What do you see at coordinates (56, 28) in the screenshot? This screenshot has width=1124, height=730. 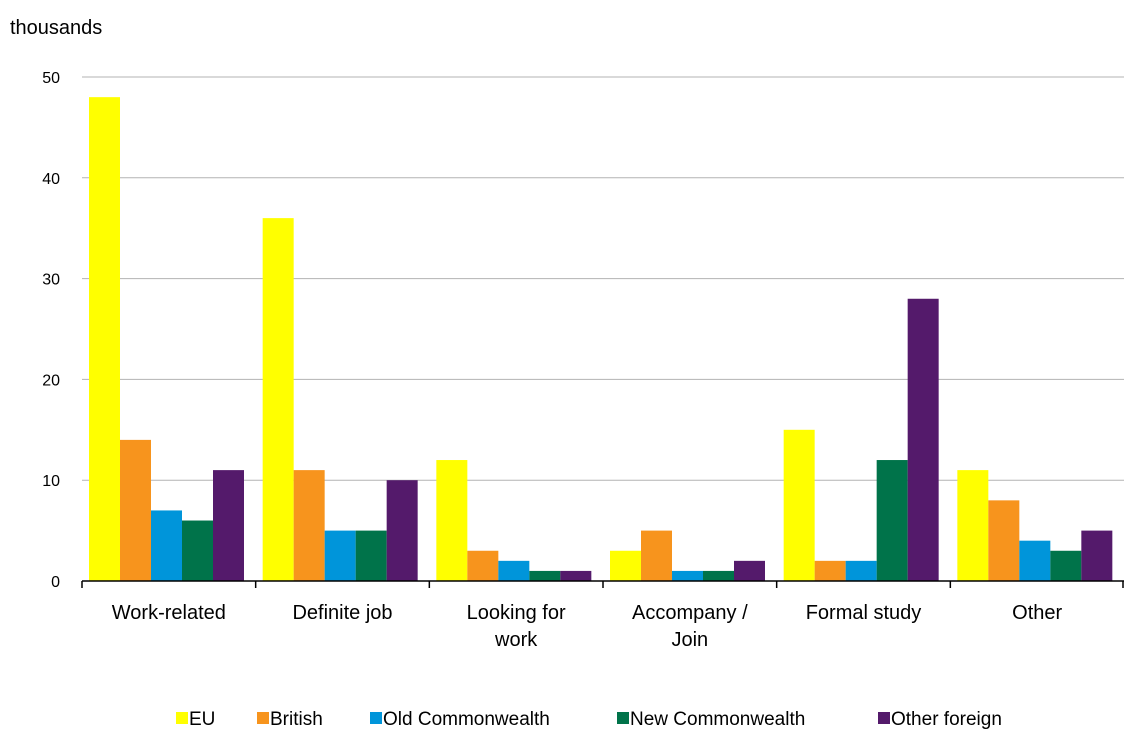 I see `y-axis-label: thousands` at bounding box center [56, 28].